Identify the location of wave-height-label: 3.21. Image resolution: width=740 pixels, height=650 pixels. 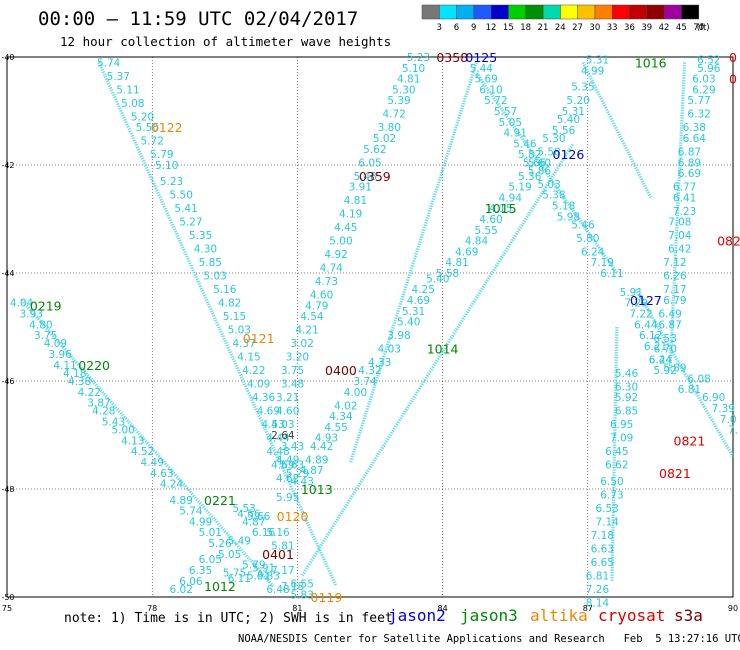
(287, 398).